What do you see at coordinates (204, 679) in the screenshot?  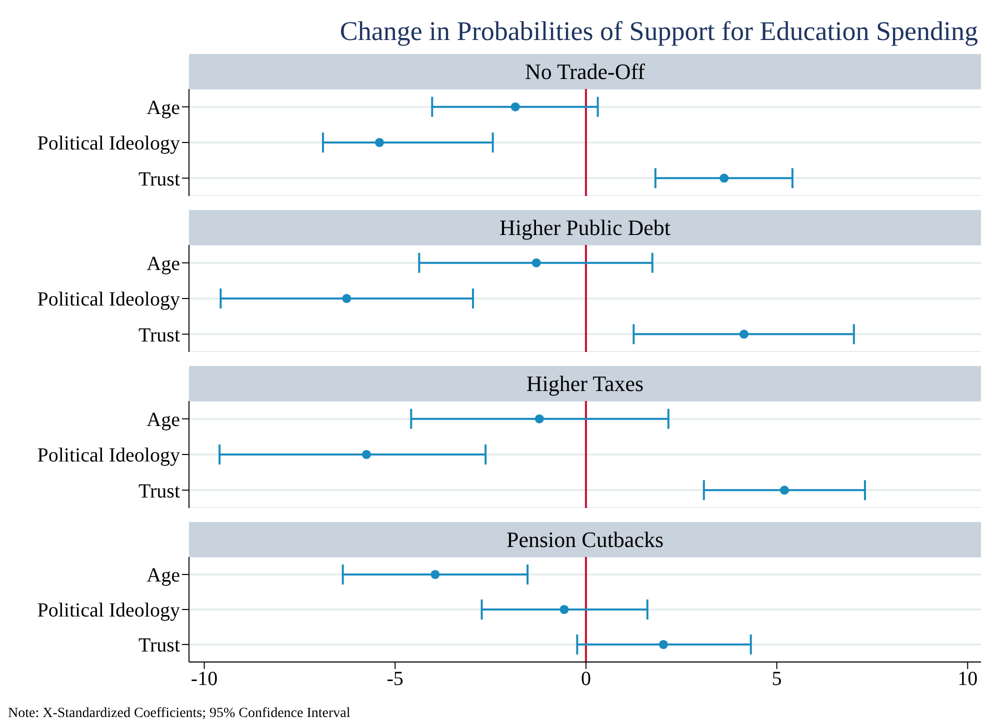 I see `x-tick-label: -10` at bounding box center [204, 679].